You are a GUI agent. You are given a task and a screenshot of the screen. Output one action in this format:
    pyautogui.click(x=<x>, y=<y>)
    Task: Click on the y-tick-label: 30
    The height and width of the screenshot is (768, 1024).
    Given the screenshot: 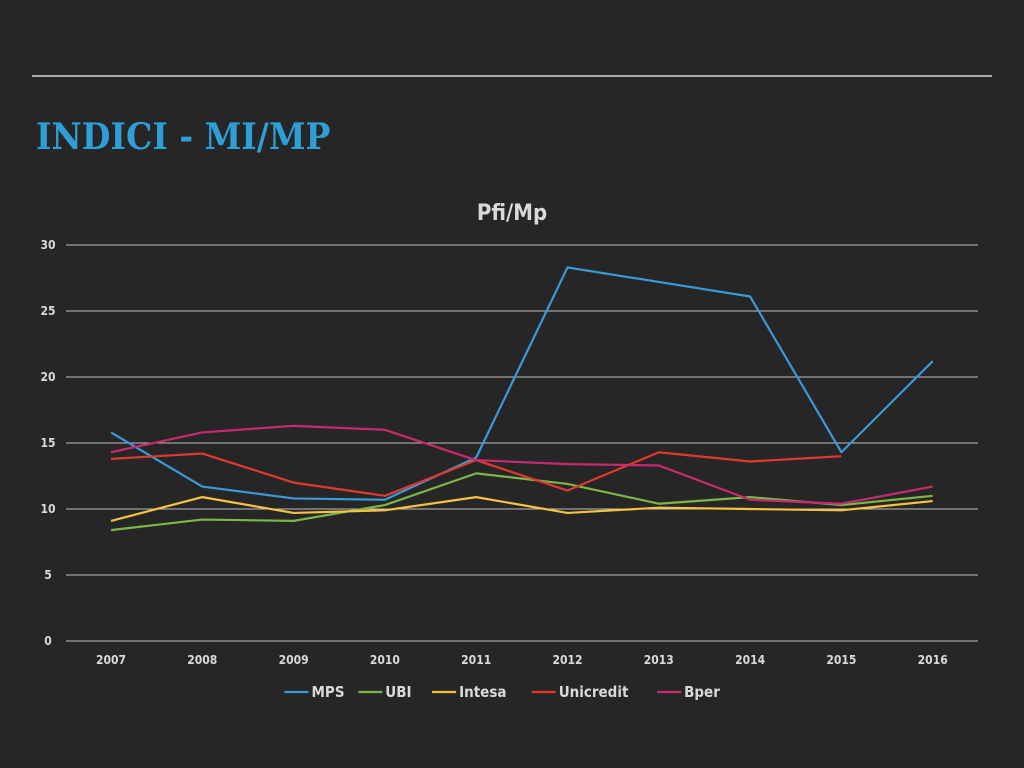 What is the action you would take?
    pyautogui.click(x=47, y=245)
    